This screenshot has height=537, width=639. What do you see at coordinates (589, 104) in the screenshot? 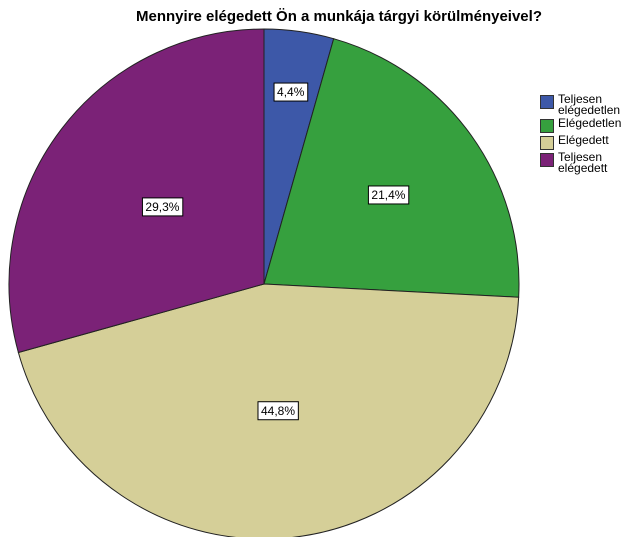
I see `legend-label: Teljesen elégedetlen` at bounding box center [589, 104].